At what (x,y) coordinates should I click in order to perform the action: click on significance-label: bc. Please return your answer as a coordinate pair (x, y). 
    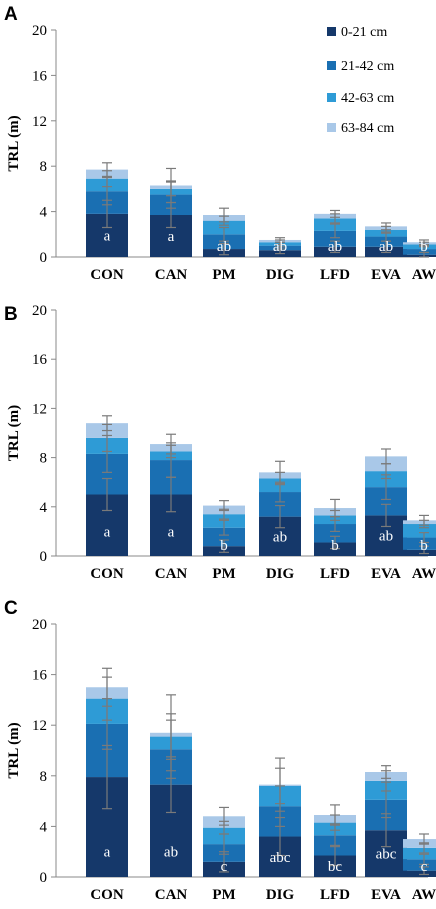
    Looking at the image, I should click on (335, 867).